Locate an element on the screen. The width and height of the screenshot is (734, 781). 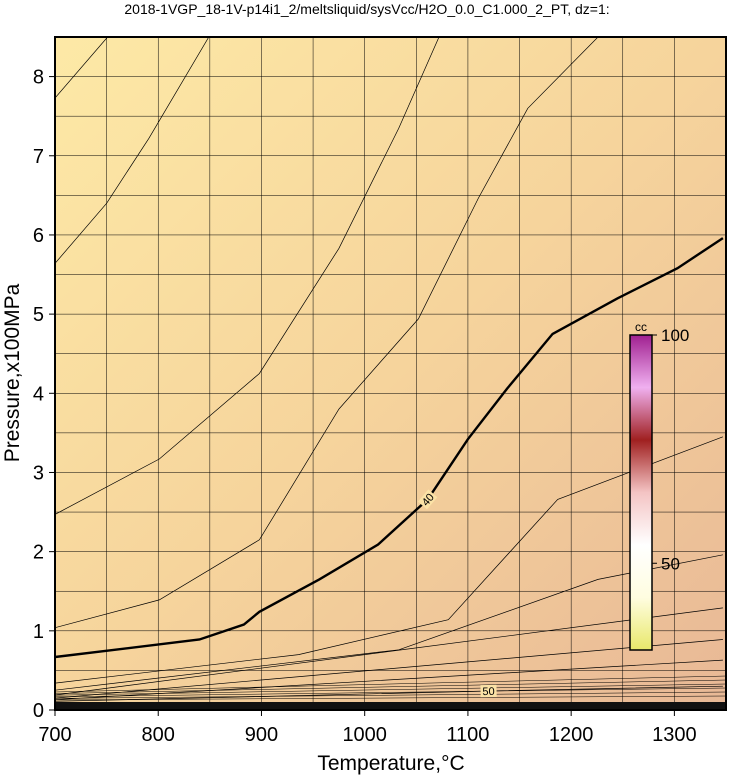
y-tick-label: 7 is located at coordinates (38, 157).